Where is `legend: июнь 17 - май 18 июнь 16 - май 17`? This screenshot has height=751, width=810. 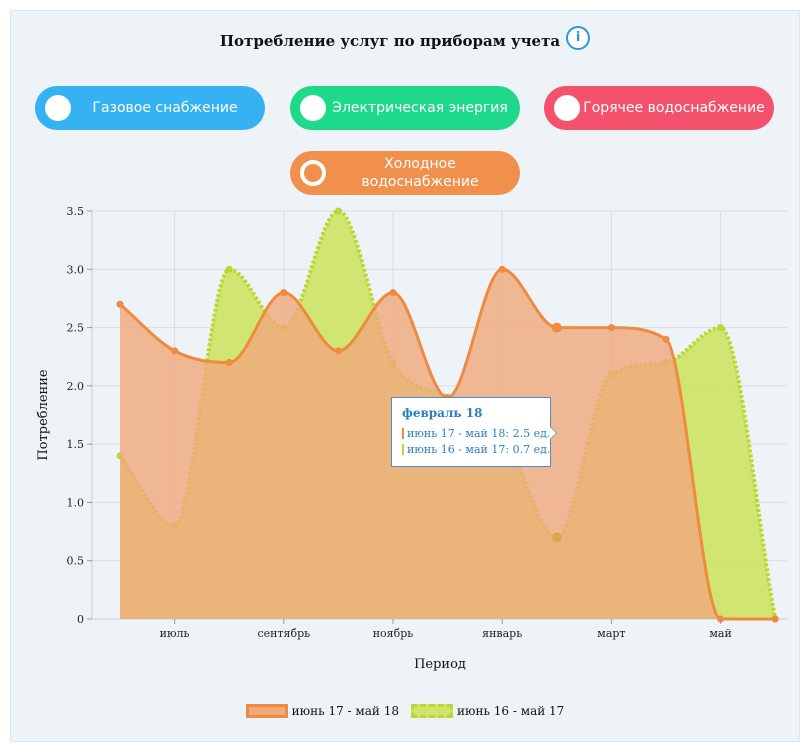
legend: июнь 17 - май 18 июнь 16 - май 17 is located at coordinates (405, 711).